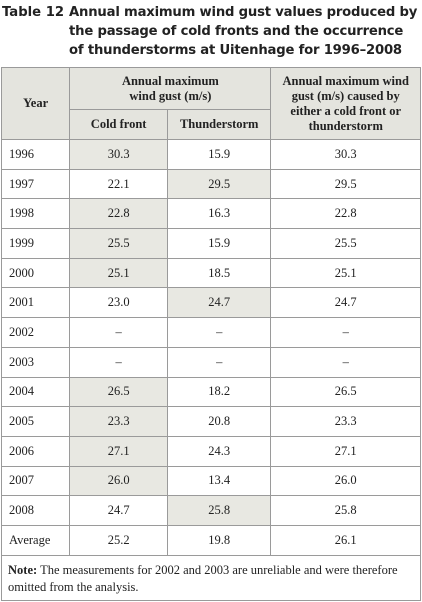 The image size is (422, 602). I want to click on table-row: 1998 22.8 16.3 22.8, so click(210, 214).